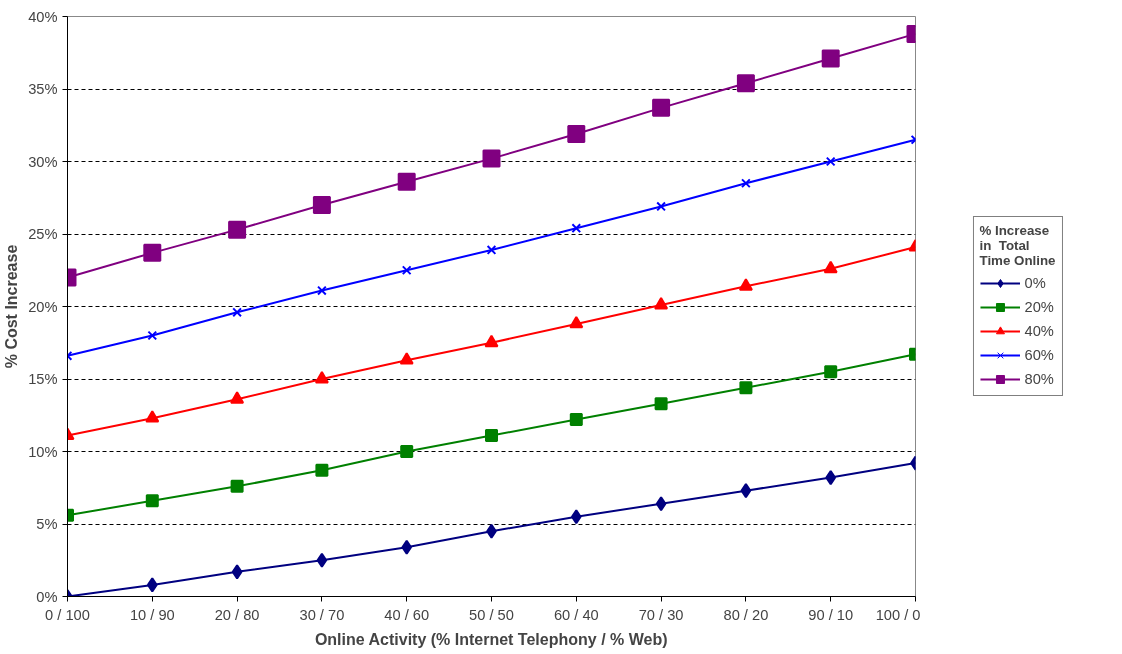  Describe the element at coordinates (661, 614) in the screenshot. I see `x-tick-label: 70 / 30` at that location.